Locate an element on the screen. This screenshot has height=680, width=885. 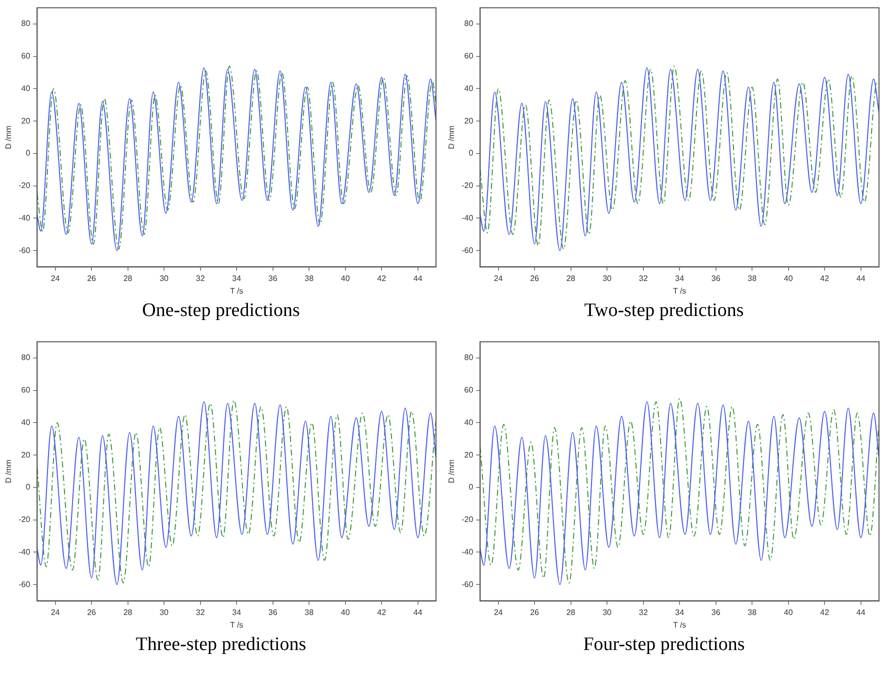
text: Two-step predictions is located at coordinates (664, 311).